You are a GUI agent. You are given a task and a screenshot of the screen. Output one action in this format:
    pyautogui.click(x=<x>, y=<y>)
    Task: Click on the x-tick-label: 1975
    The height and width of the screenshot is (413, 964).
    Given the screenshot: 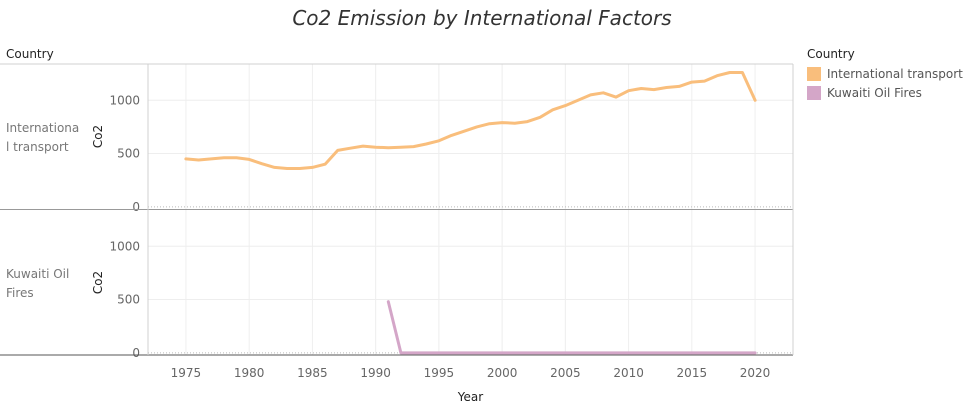 What is the action you would take?
    pyautogui.click(x=186, y=373)
    